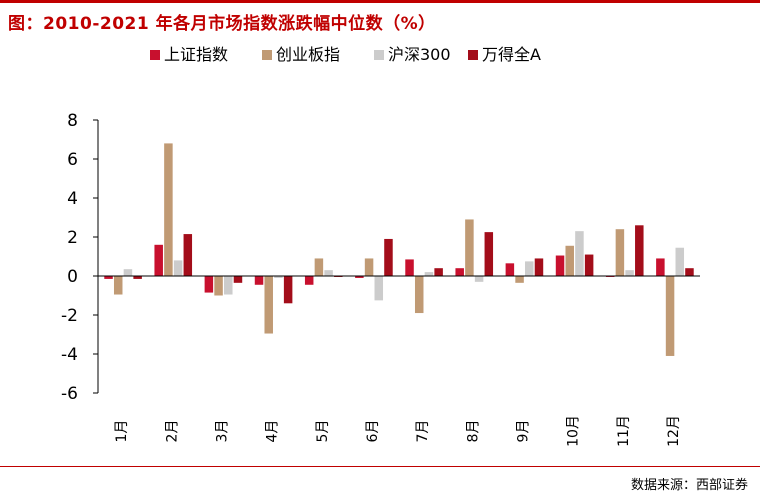 The height and width of the screenshot is (498, 760). I want to click on x-tick-label: 5月, so click(323, 431).